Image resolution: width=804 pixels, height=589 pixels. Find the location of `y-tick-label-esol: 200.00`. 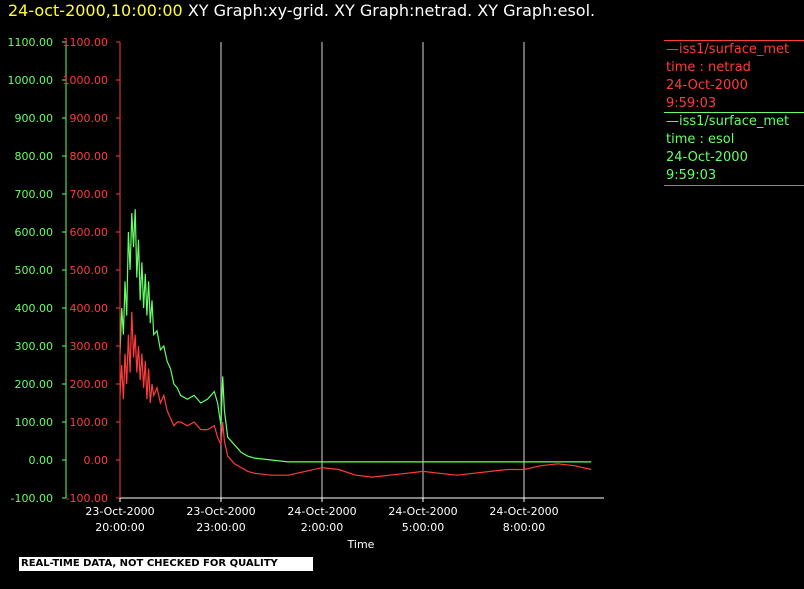

y-tick-label-esol: 200.00 is located at coordinates (34, 384).